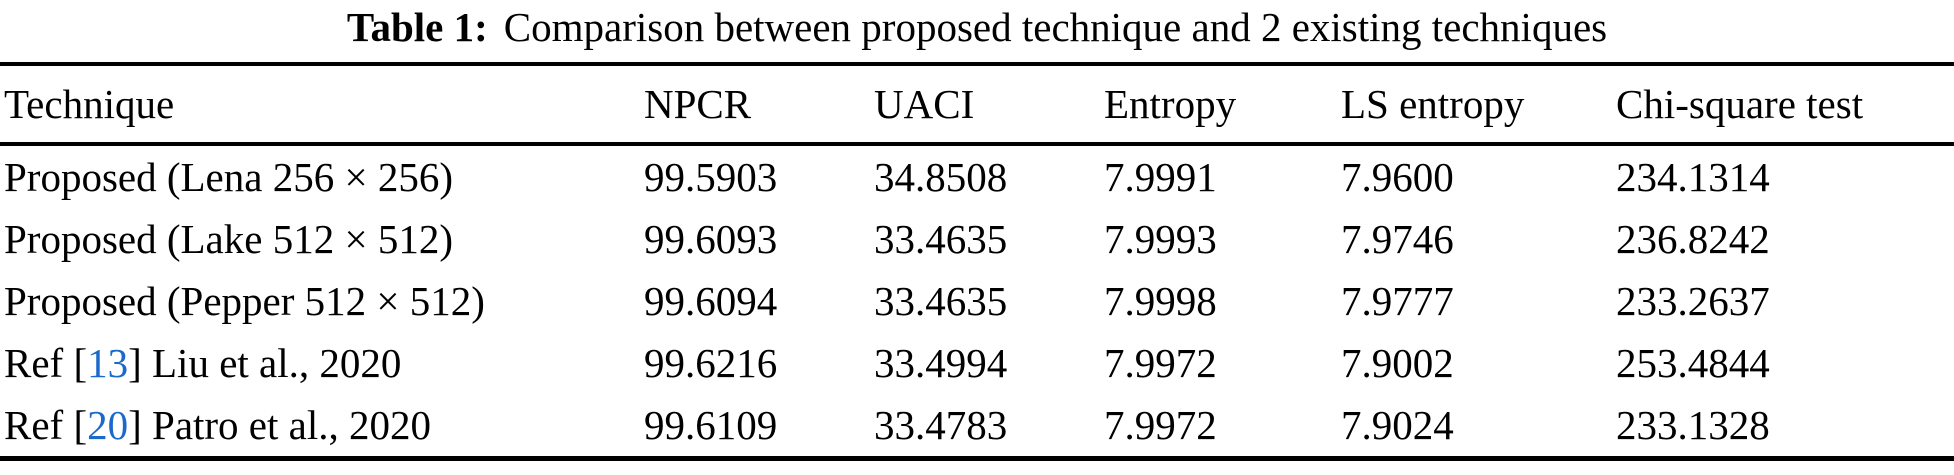  I want to click on column-header-npcr: NPCR, so click(759, 105).